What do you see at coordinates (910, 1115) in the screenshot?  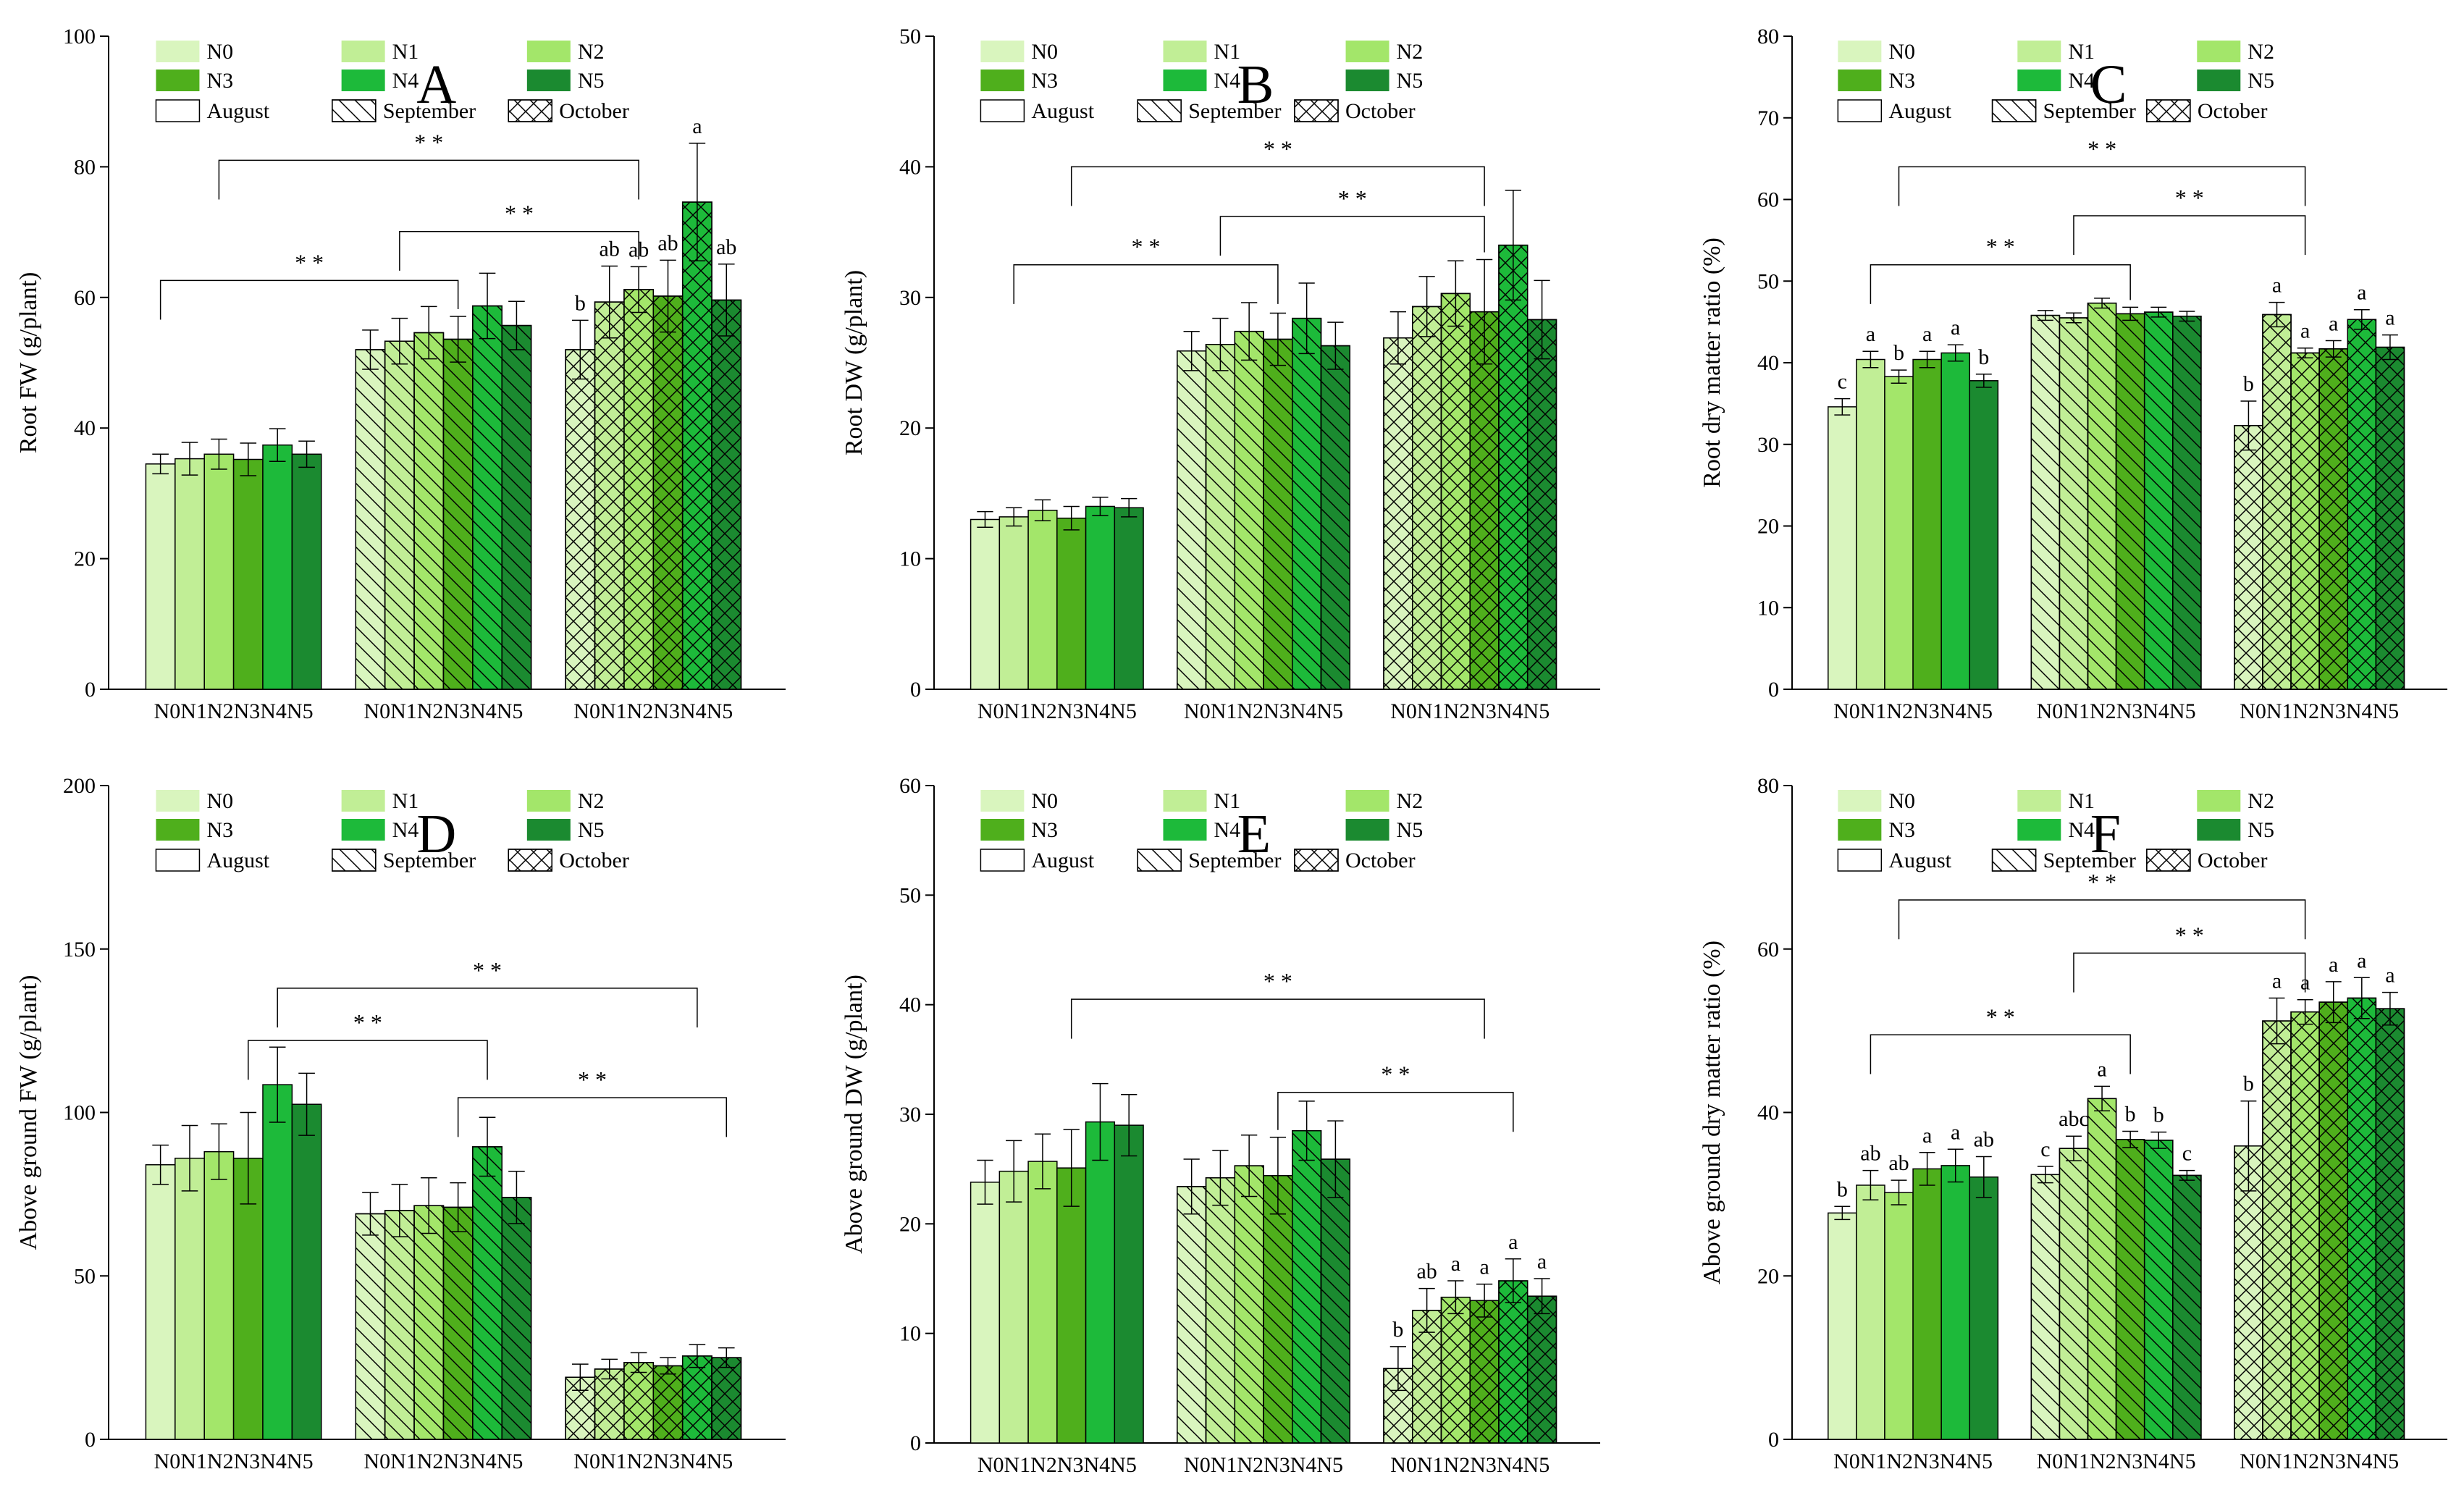 I see `y-tick-label: 30` at bounding box center [910, 1115].